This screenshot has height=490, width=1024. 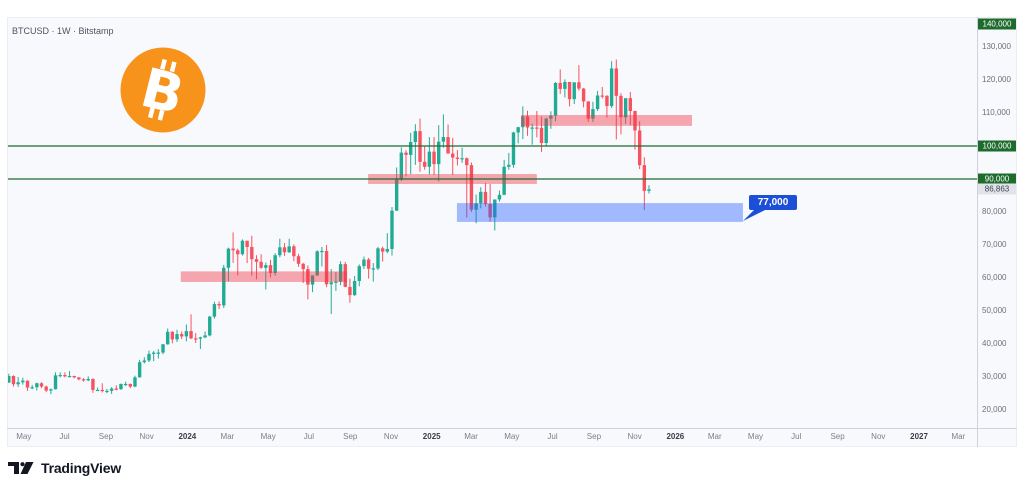 What do you see at coordinates (994, 277) in the screenshot?
I see `price-tick-label: 60,000` at bounding box center [994, 277].